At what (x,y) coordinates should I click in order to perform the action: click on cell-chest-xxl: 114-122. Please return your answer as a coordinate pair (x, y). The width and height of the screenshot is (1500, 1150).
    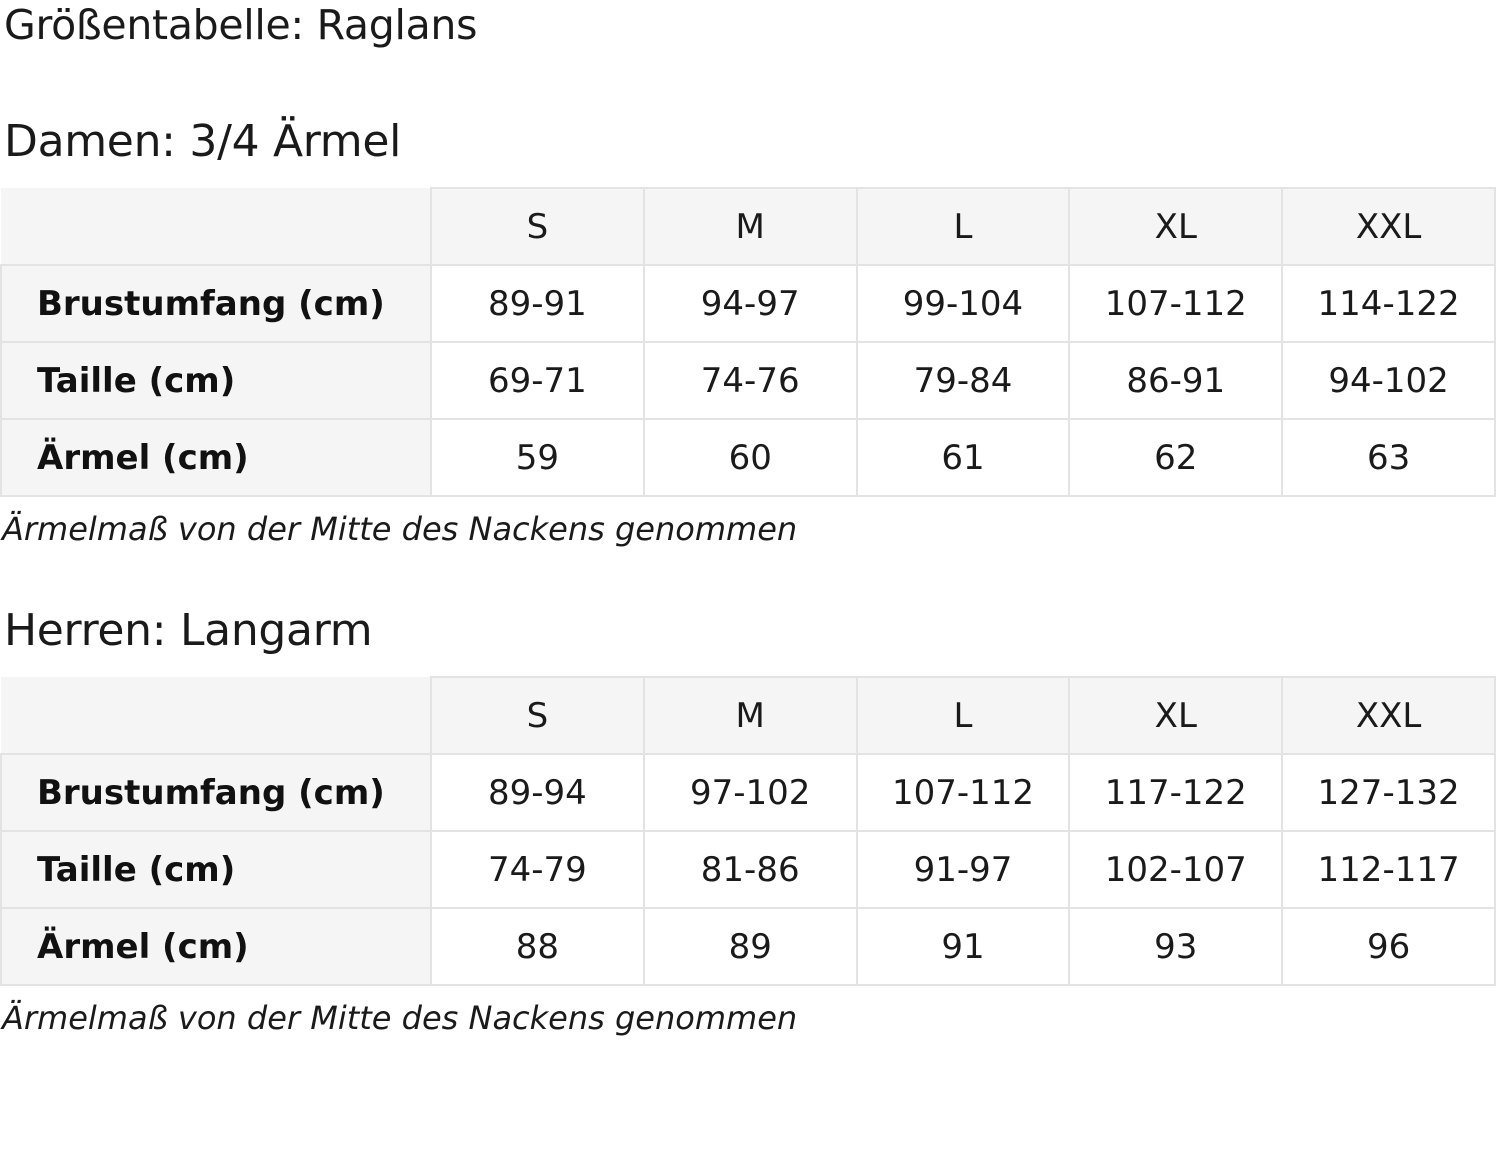
    Looking at the image, I should click on (1388, 304).